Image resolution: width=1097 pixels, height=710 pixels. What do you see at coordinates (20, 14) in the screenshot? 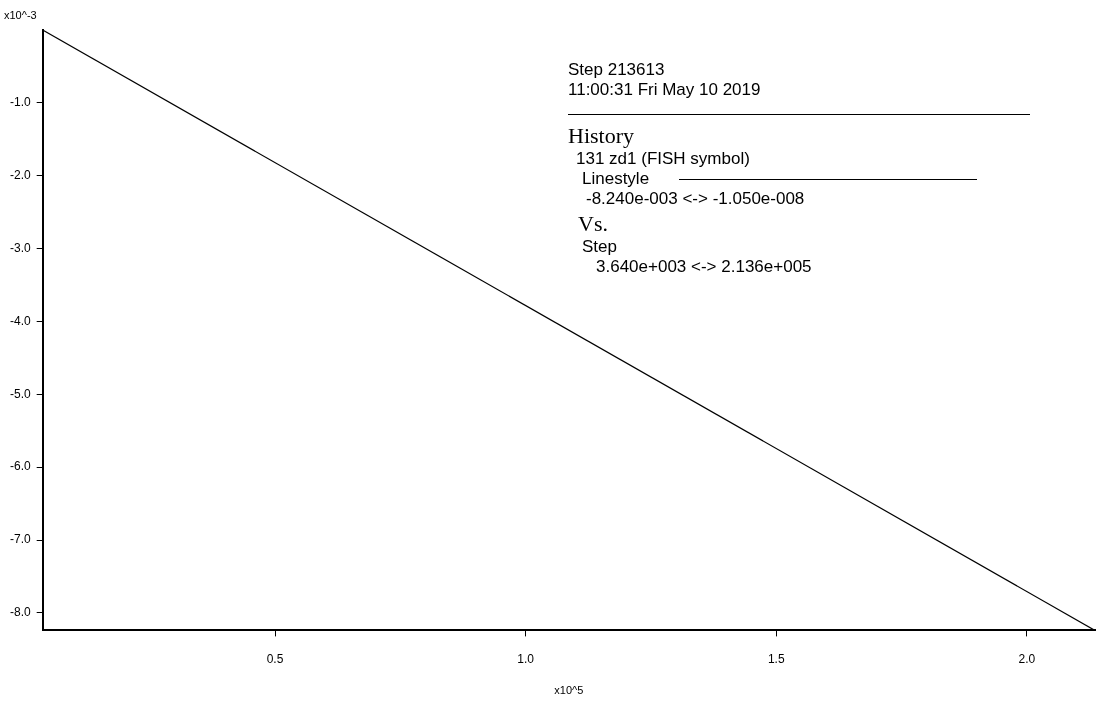
I see `y-axis-title: x10^-3` at bounding box center [20, 14].